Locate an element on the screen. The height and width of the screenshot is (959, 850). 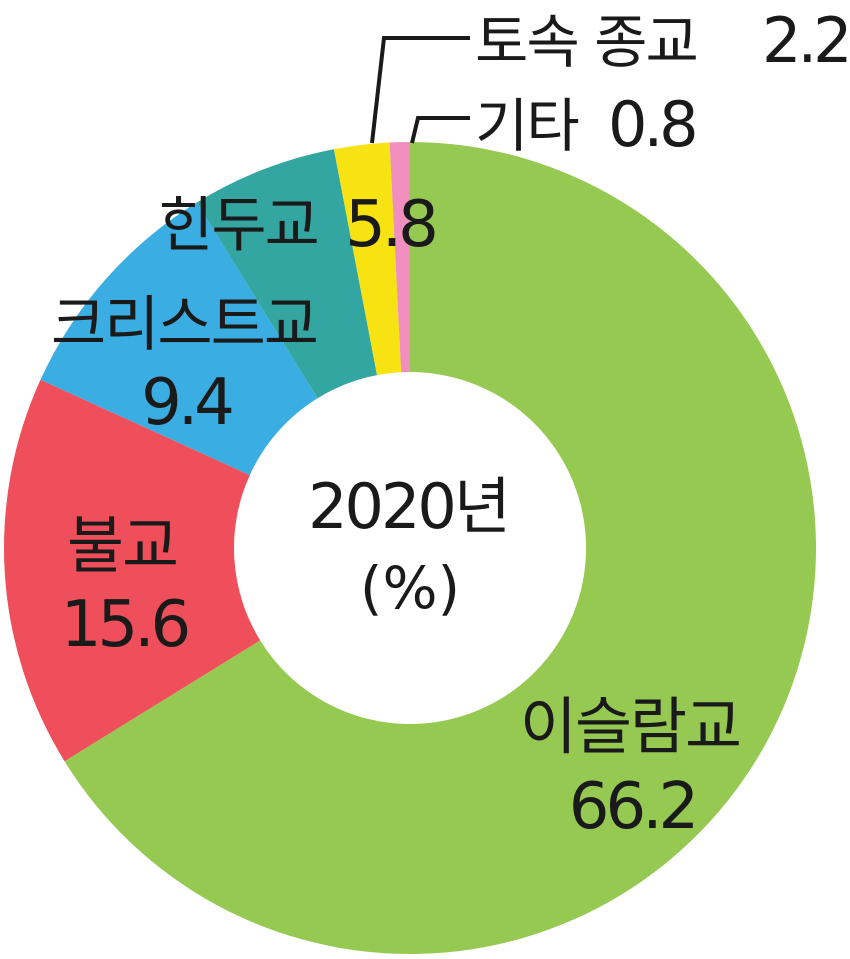
slice-value-buddhism: 15.6 is located at coordinates (124, 625).